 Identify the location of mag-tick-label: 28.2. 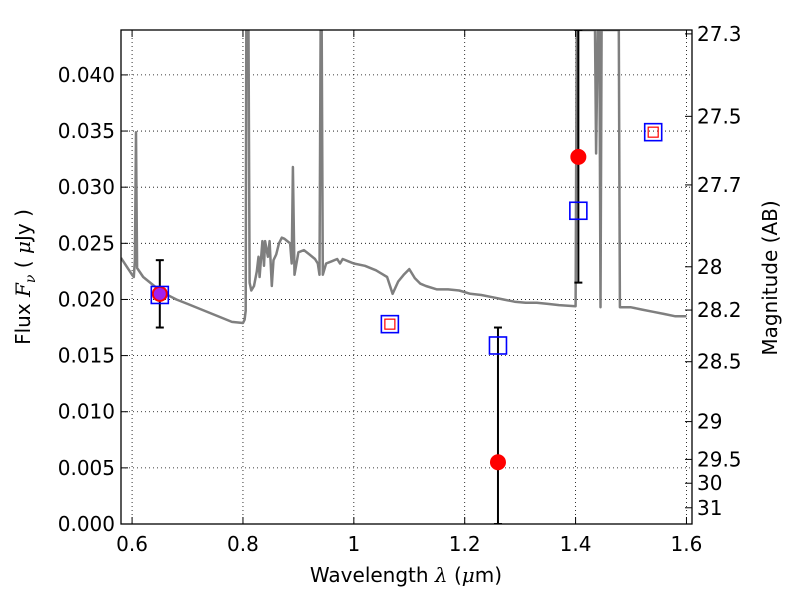
(719, 310).